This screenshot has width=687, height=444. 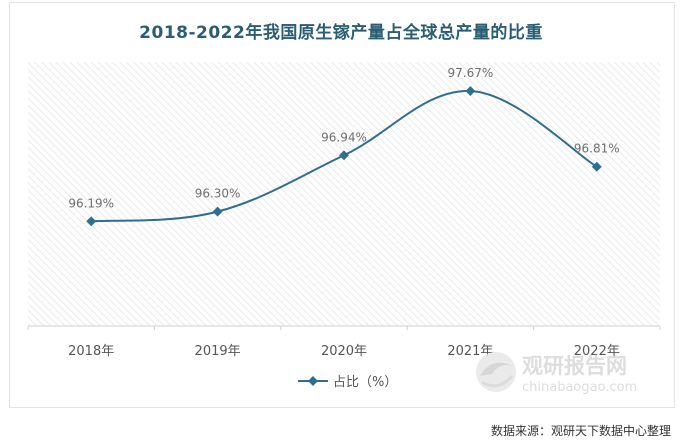 I want to click on x-axis-label: 2018年, so click(x=91, y=351).